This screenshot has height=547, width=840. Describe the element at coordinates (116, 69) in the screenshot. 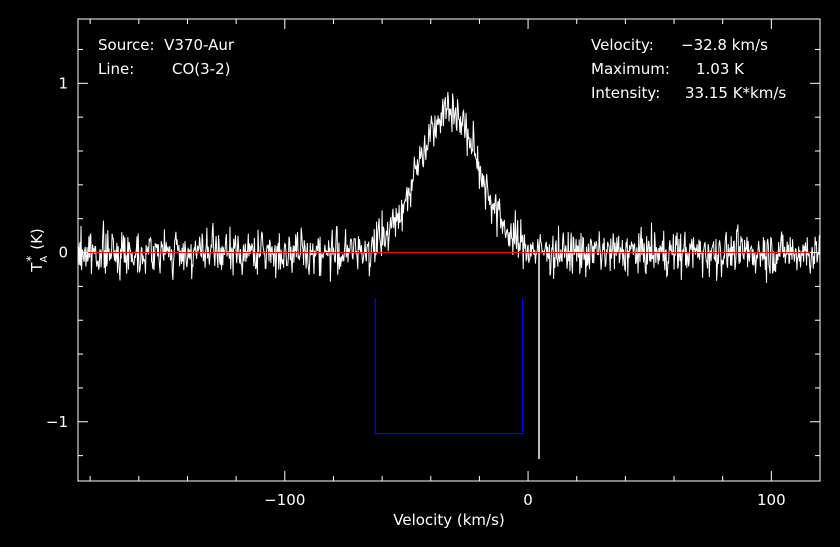

I see `line-label: Line:` at that location.